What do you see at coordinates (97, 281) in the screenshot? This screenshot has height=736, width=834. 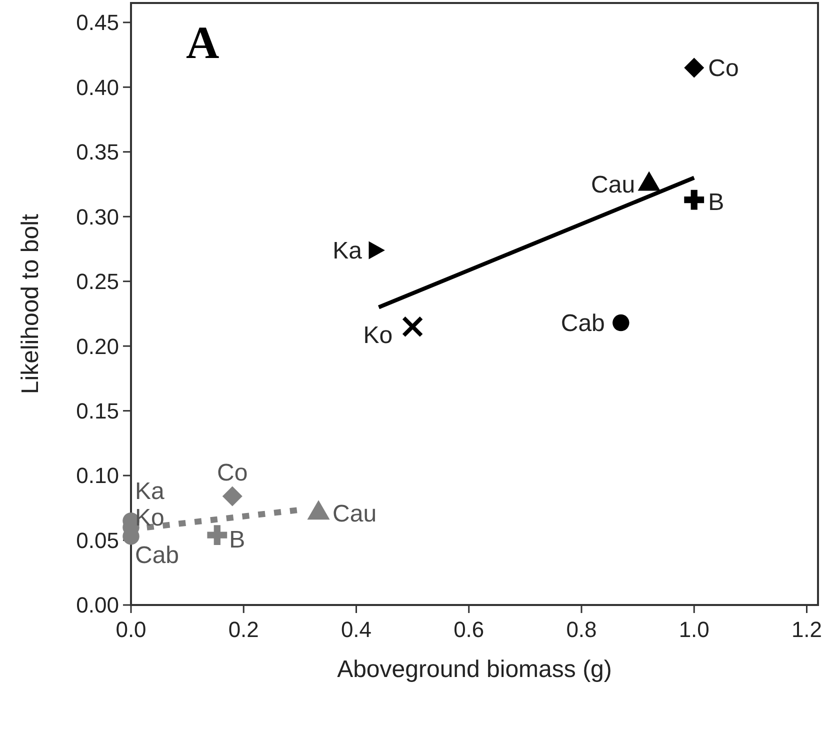 I see `y-tick-label: 0.25` at bounding box center [97, 281].